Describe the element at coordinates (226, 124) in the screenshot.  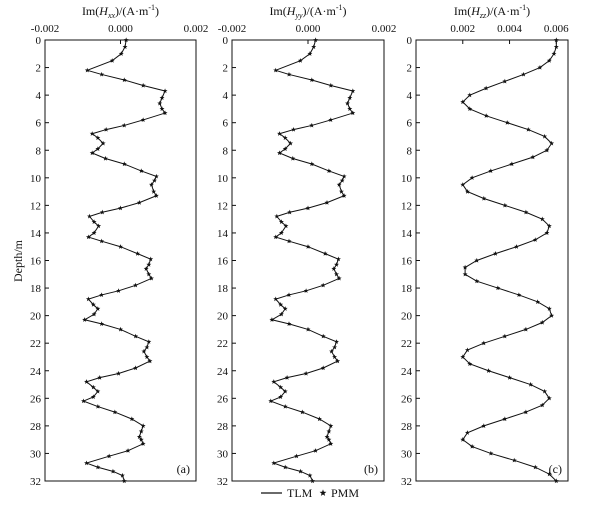
I see `y-tick-label: 6` at that location.